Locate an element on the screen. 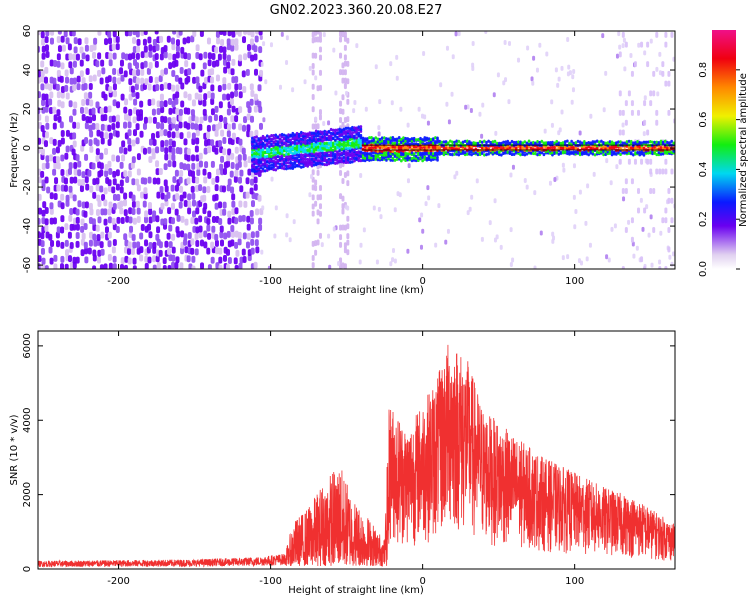  colorbar-label: Normalized spectral amplitude is located at coordinates (743, 150).